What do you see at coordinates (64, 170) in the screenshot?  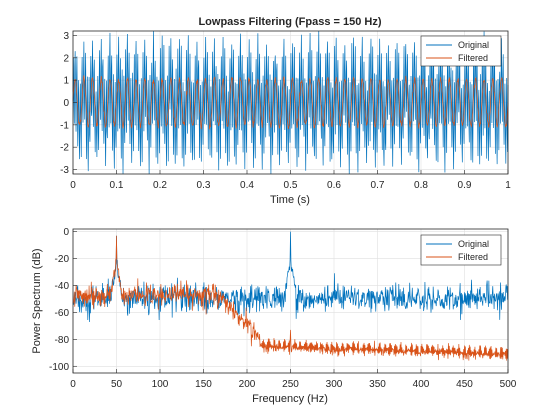 I see `top-ytick-label: -3` at bounding box center [64, 170].